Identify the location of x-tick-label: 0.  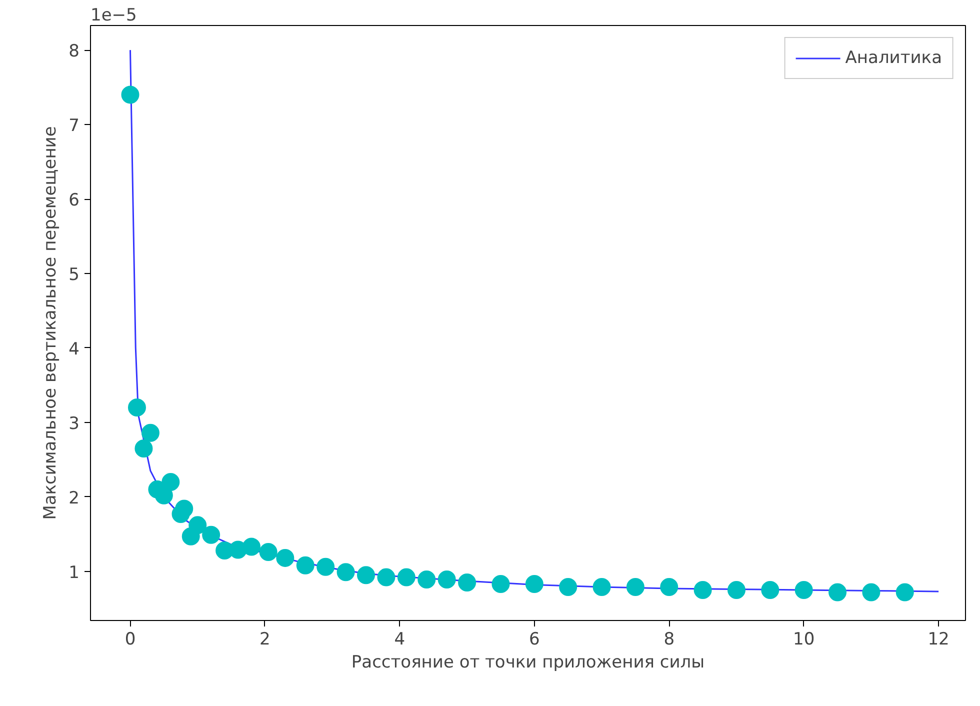
(130, 640).